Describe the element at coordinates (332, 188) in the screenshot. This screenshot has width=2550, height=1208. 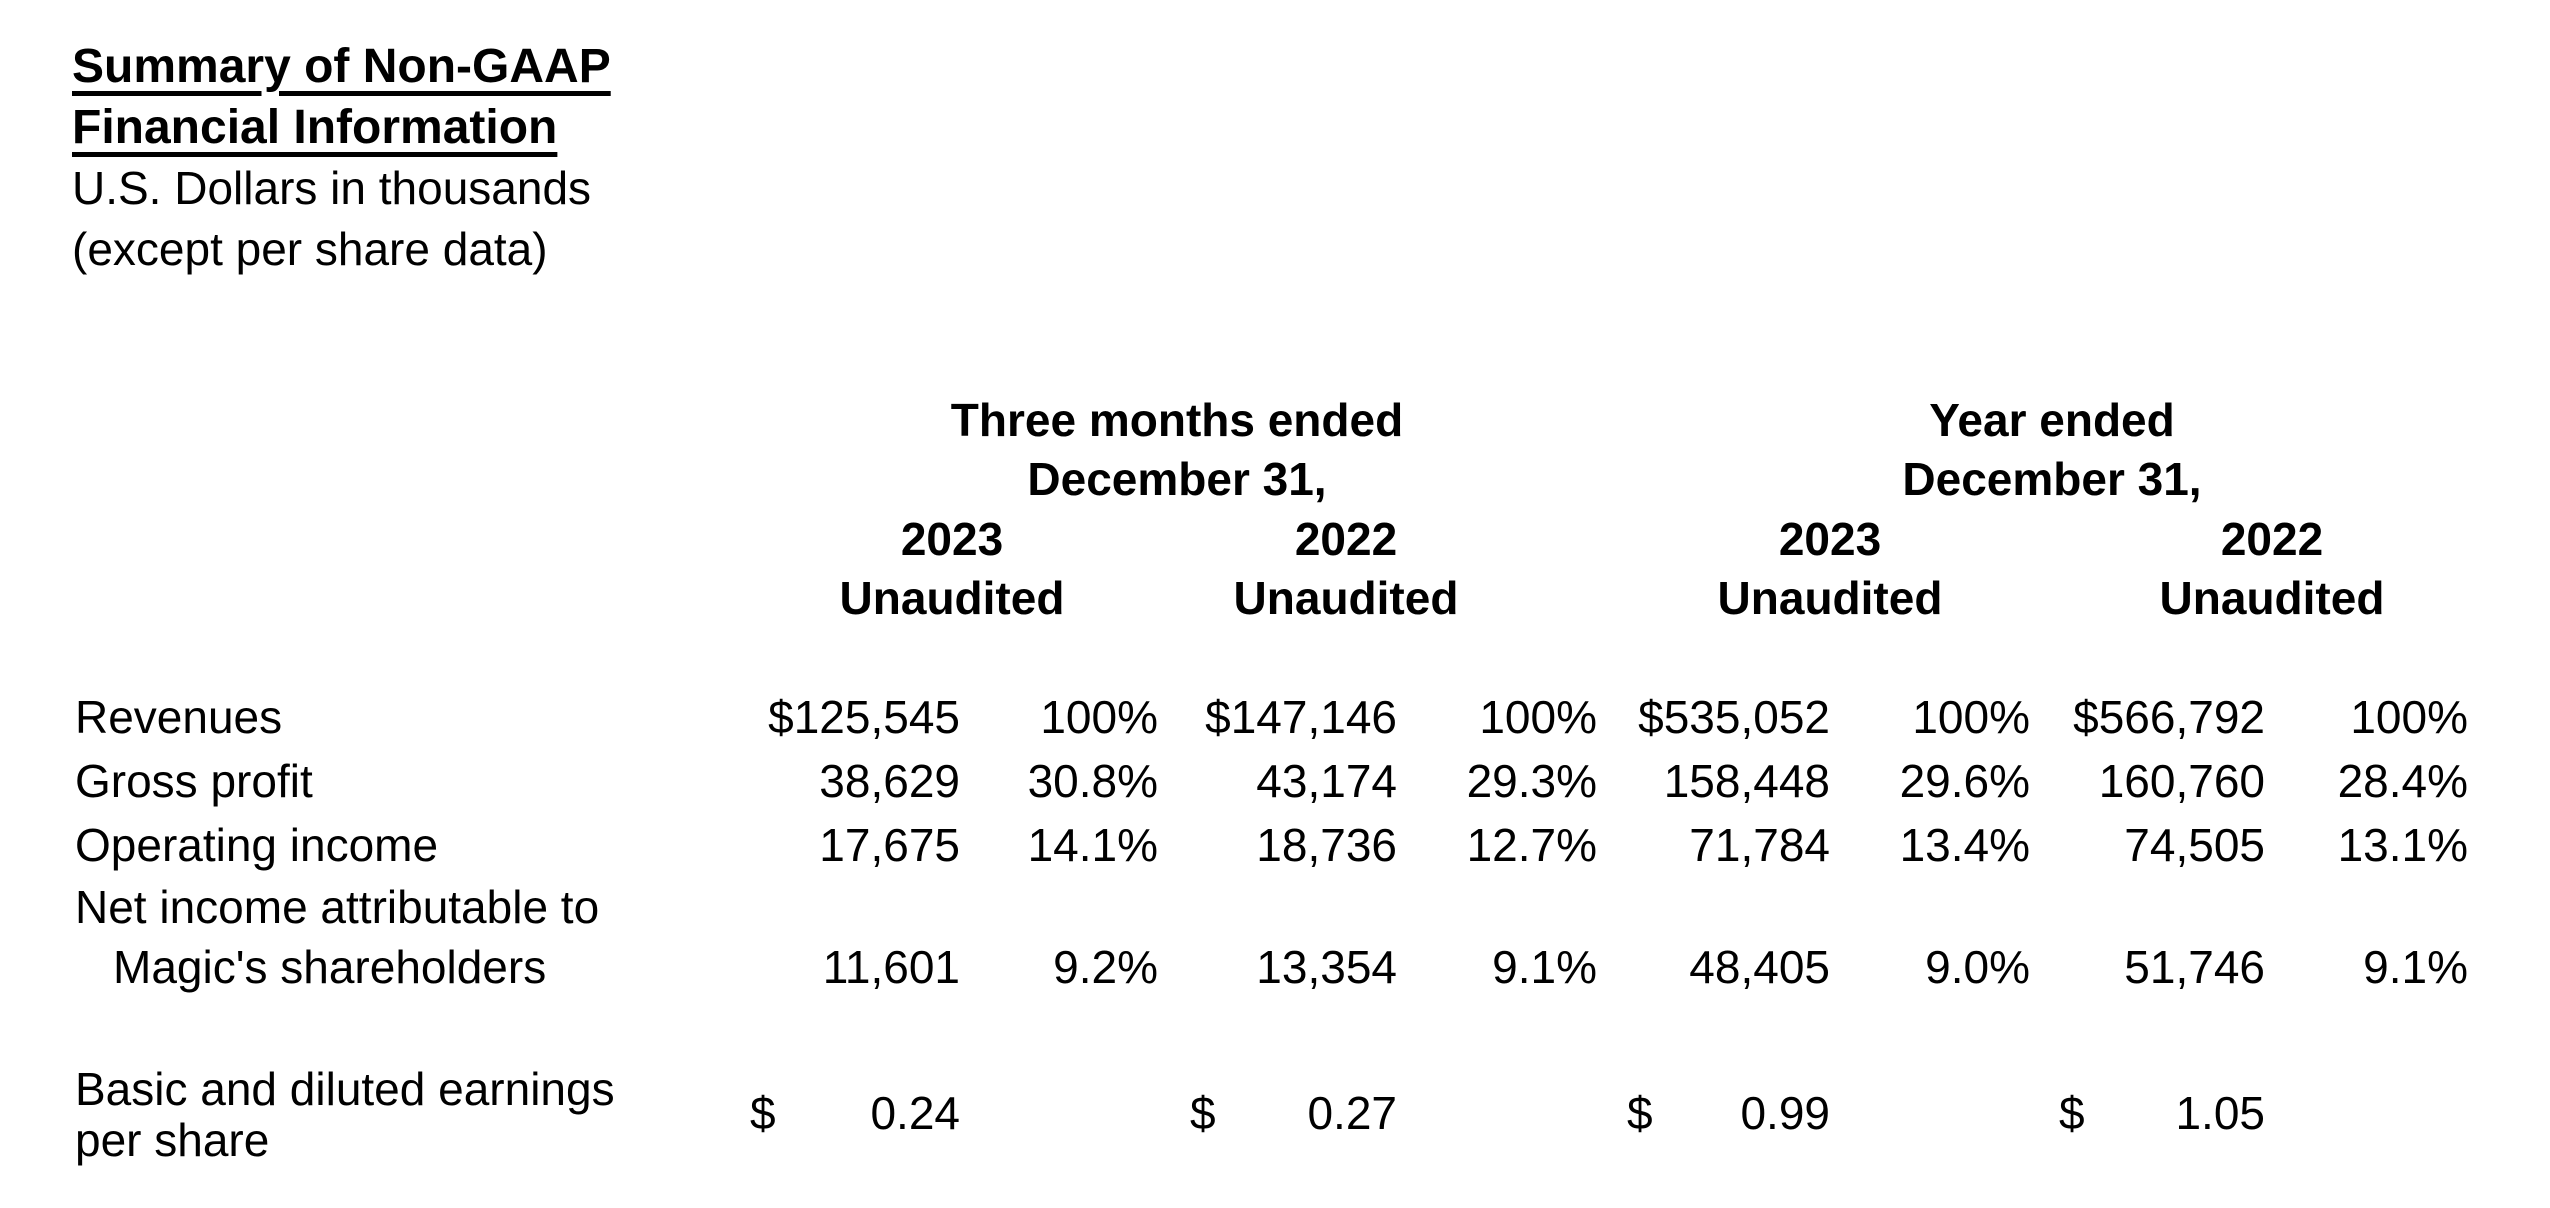
I see `subtitle-line-1: U.S. Dollars in thousands` at that location.